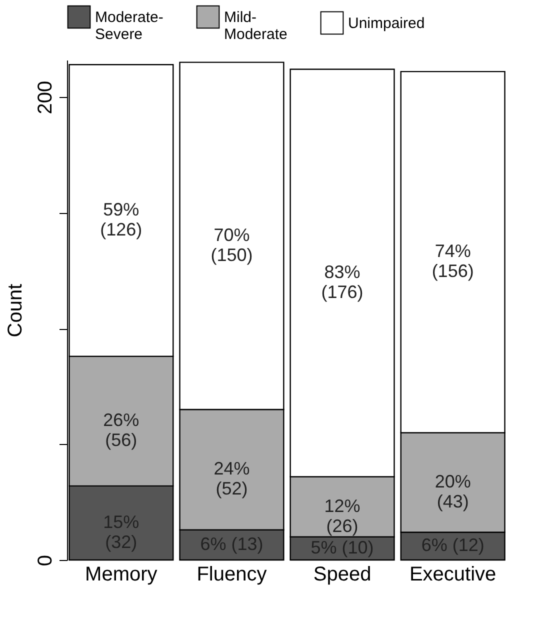 This screenshot has height=641, width=558. Describe the element at coordinates (121, 430) in the screenshot. I see `data-label: 26% (56)` at that location.